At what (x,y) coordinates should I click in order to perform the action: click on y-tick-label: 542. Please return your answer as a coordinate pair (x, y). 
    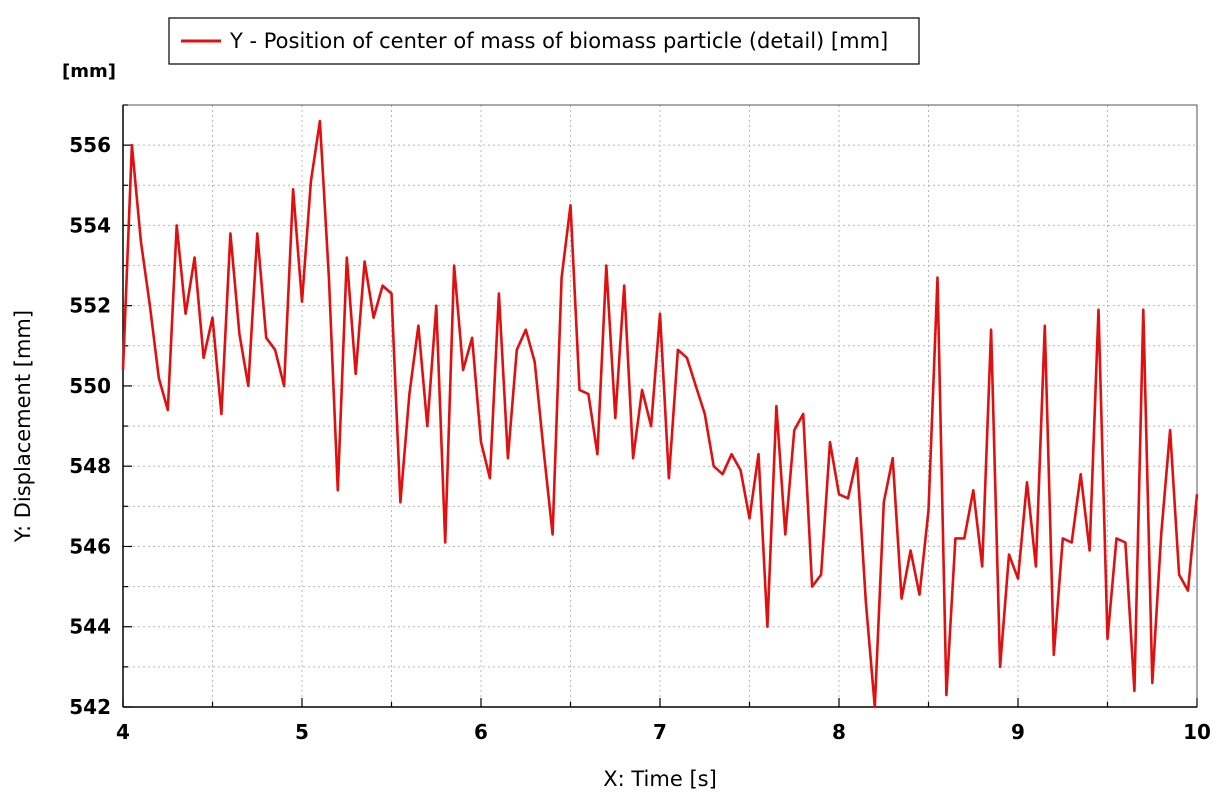
    Looking at the image, I should click on (90, 707).